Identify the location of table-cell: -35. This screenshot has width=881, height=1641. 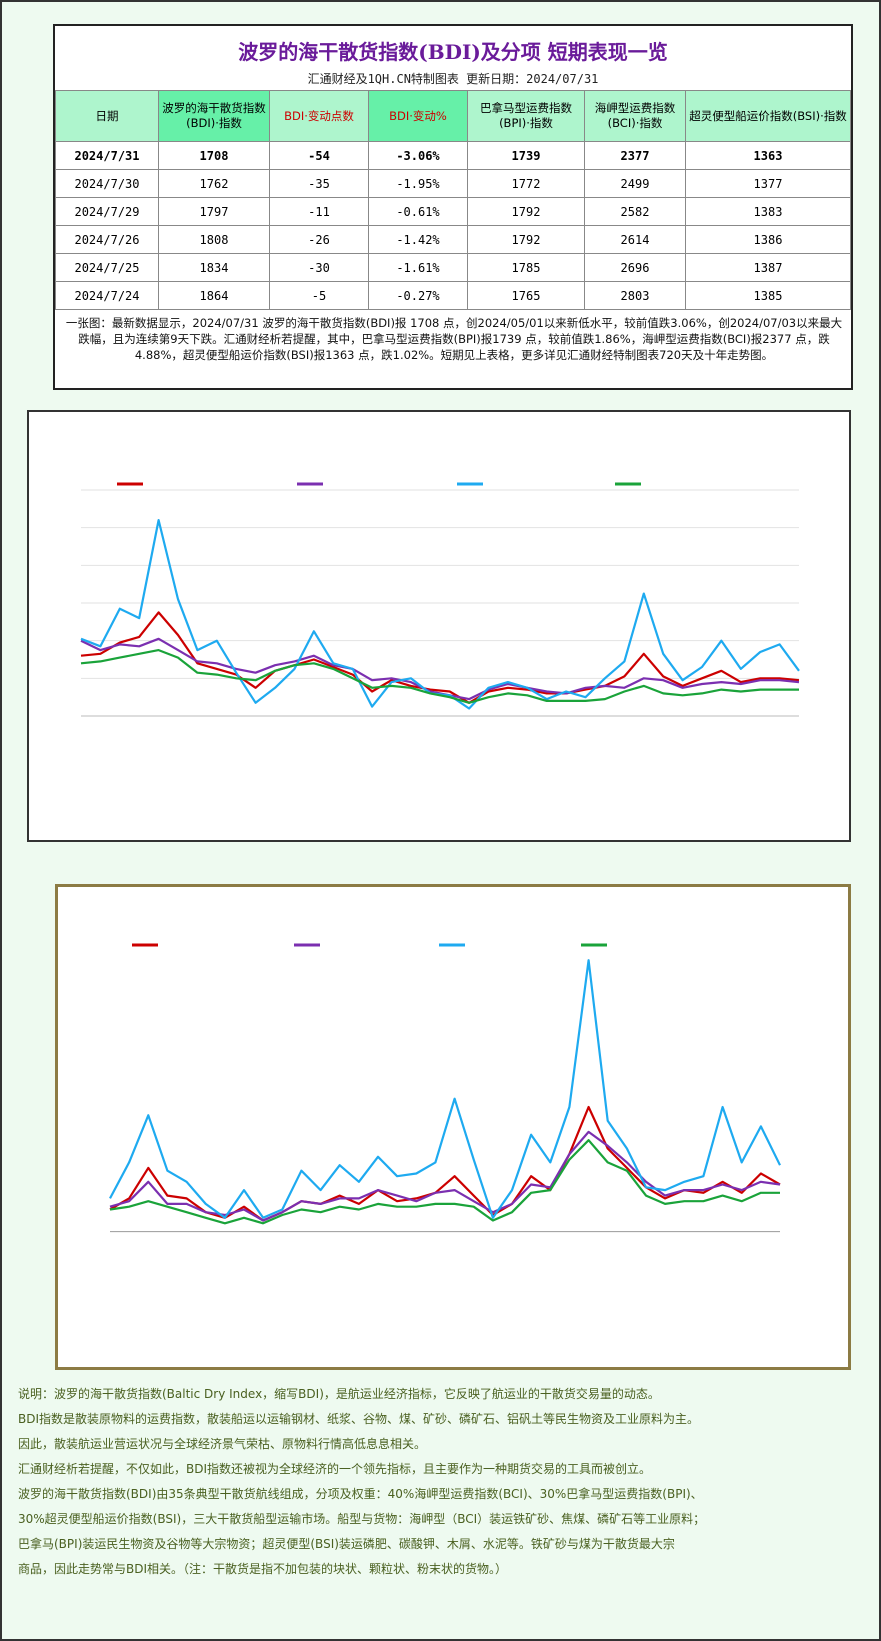
(319, 183).